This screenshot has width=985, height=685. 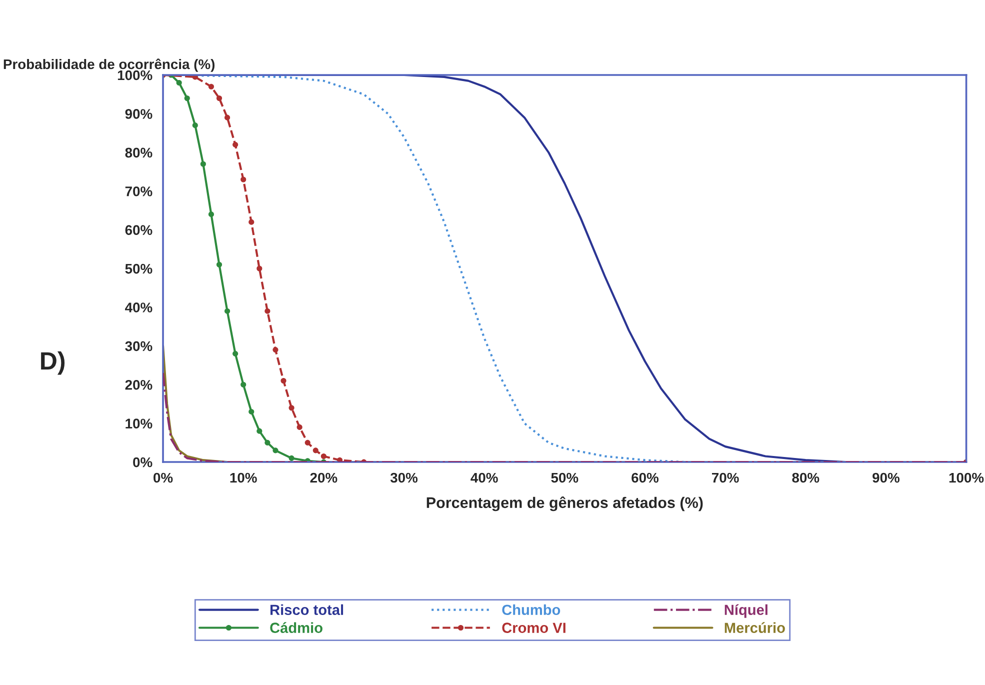 I want to click on x-tick-label: 70%, so click(x=725, y=477).